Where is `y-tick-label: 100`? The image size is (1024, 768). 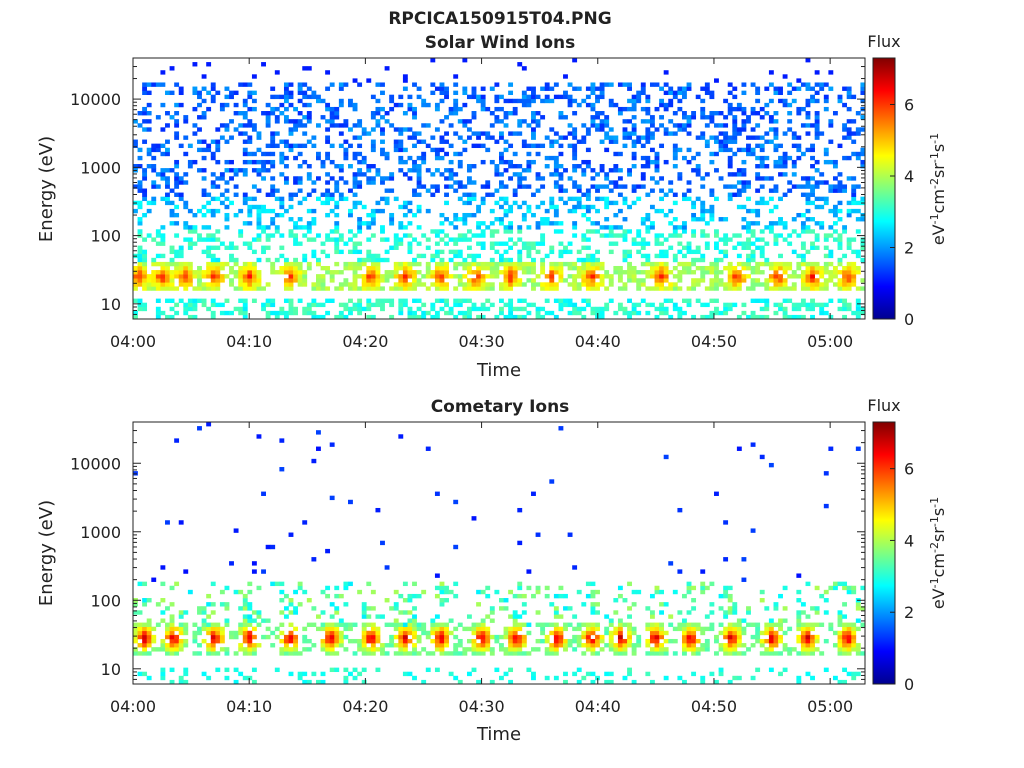 y-tick-label: 100 is located at coordinates (105, 236).